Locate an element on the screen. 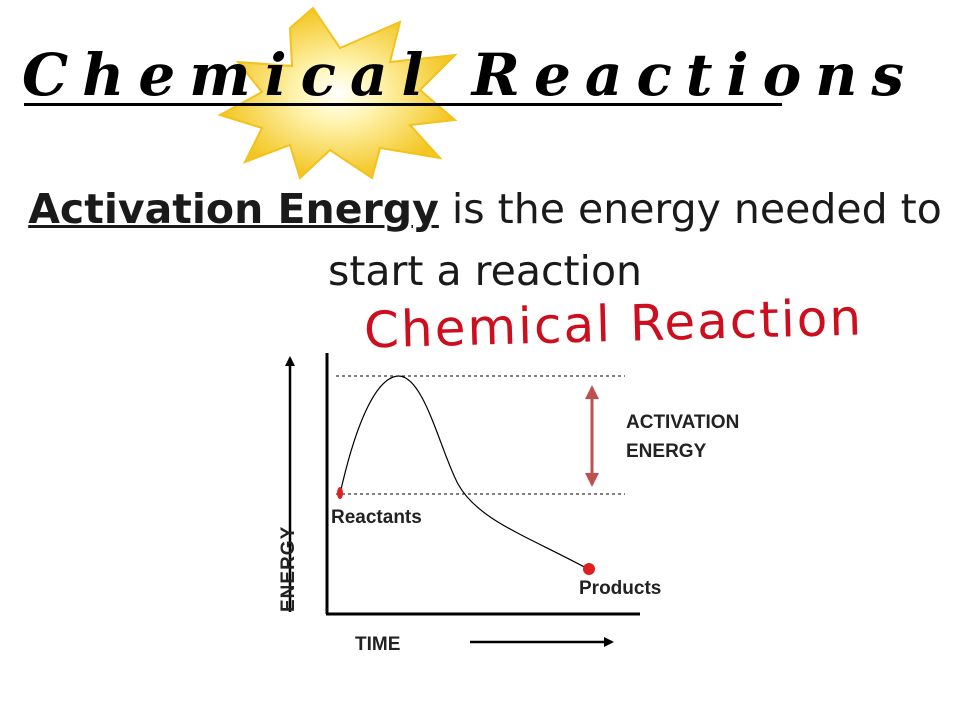 This screenshot has width=960, height=720. definition-term: Activation Energy is located at coordinates (233, 209).